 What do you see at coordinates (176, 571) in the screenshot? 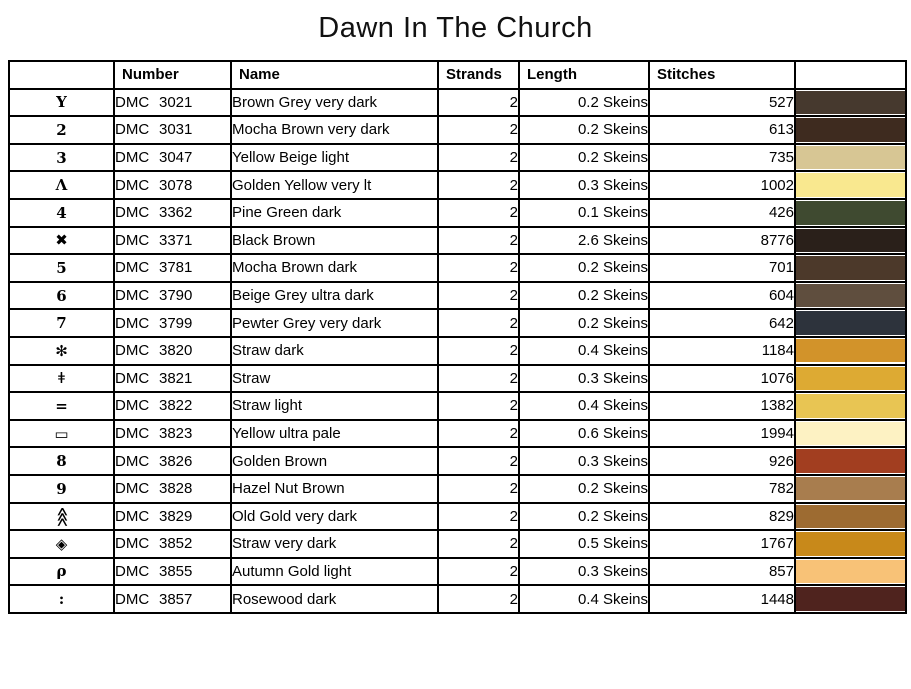
I see `floss-code: 3855` at bounding box center [176, 571].